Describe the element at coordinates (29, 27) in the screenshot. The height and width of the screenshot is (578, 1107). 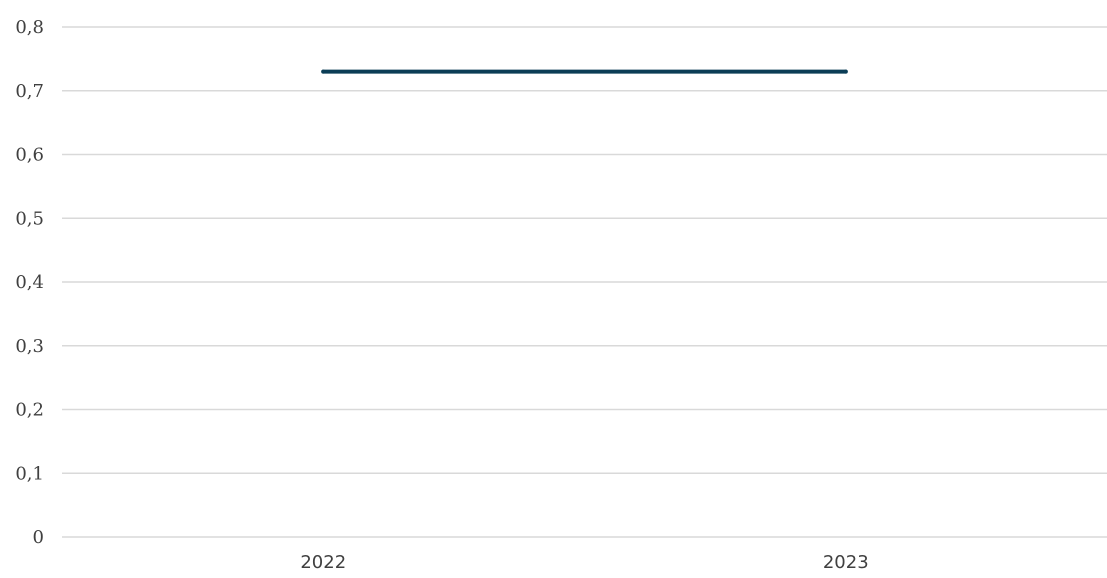
I see `y-tick-label: 0,8` at that location.